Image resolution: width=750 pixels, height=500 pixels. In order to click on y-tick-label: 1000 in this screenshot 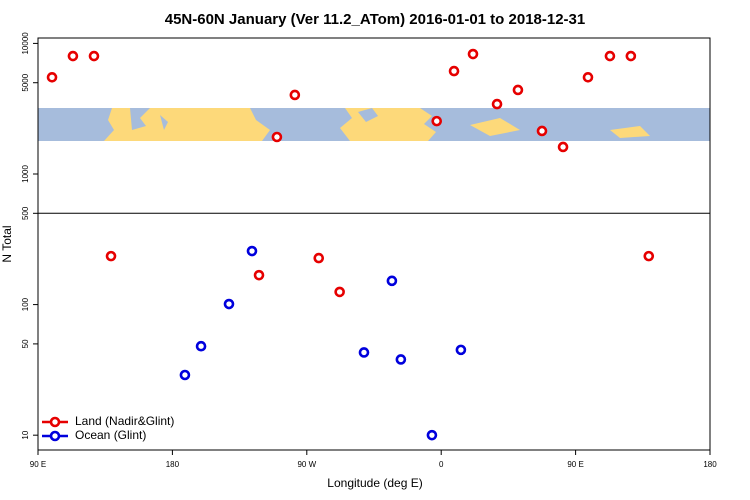, I will do `click(25, 174)`.